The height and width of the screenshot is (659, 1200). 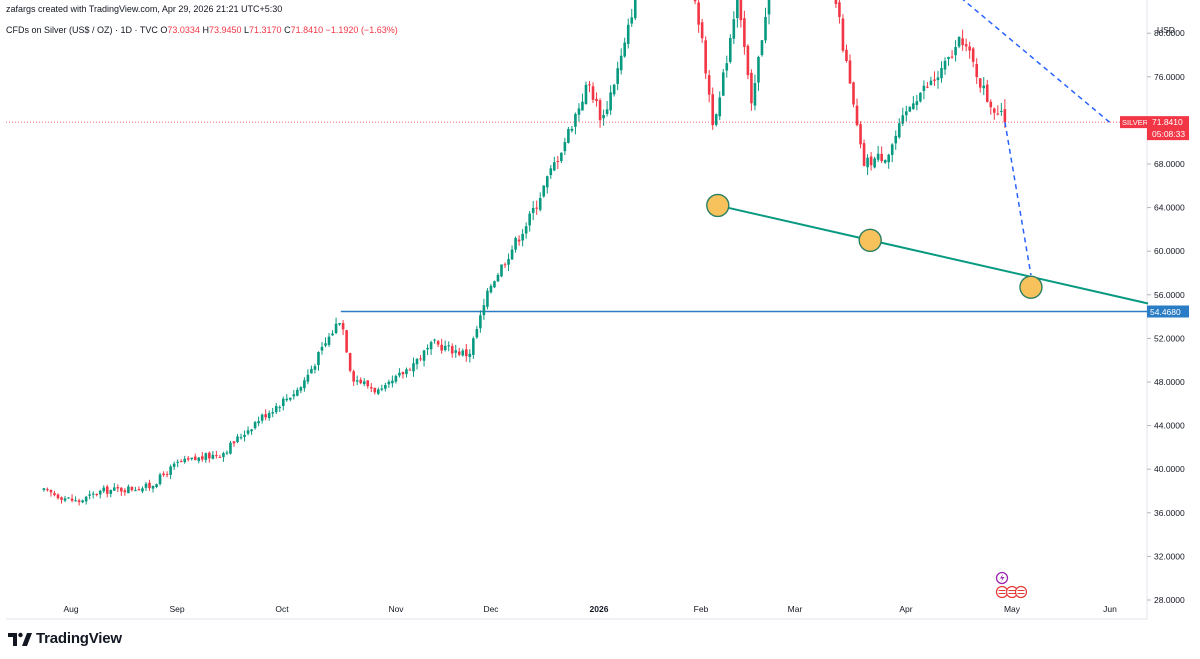 I want to click on event-icons, so click(x=1011, y=585).